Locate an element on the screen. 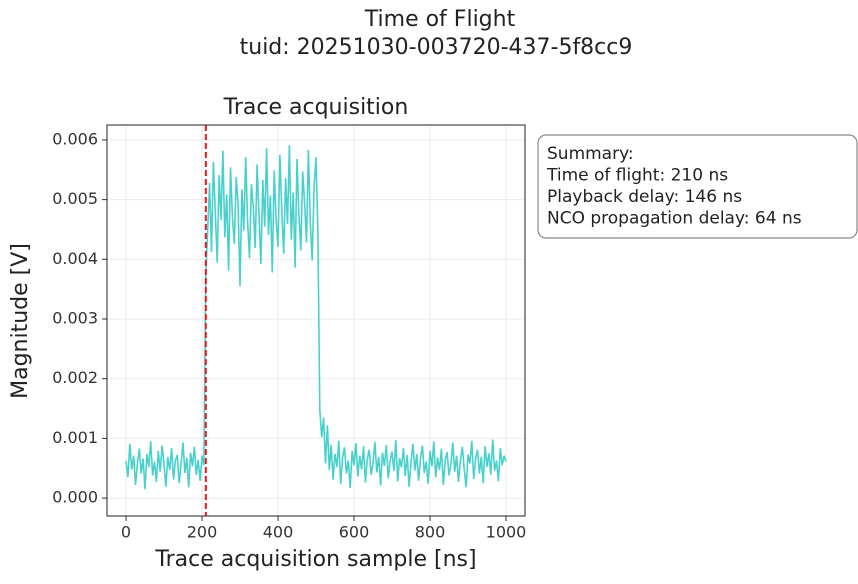 This screenshot has width=858, height=584. x-tick-label: 0 is located at coordinates (126, 532).